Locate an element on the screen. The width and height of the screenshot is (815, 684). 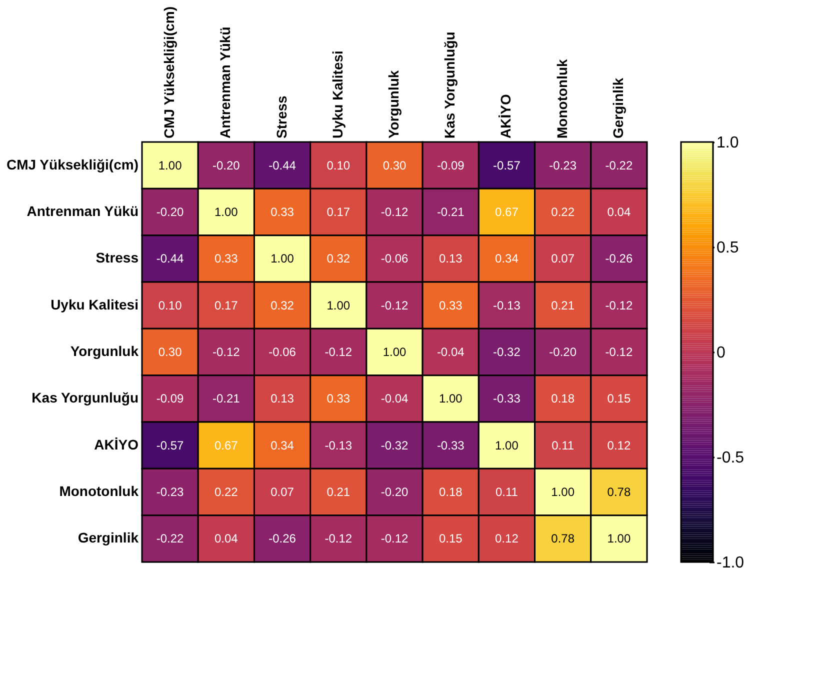
data-label: 0.07 is located at coordinates (563, 259).